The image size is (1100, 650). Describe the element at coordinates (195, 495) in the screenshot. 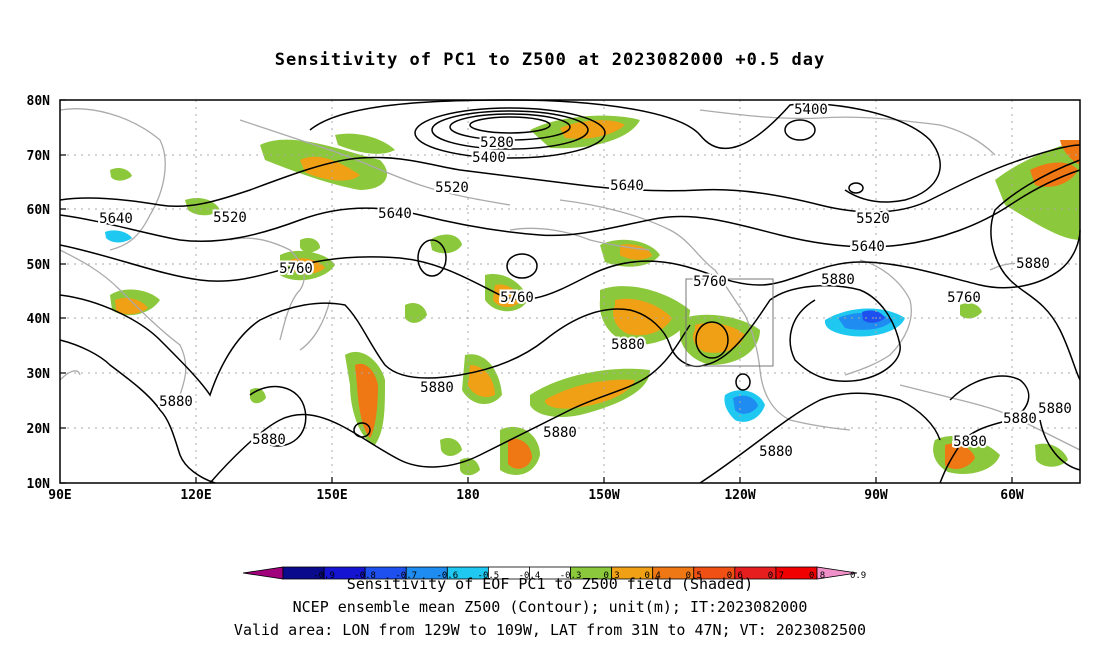

I see `lon-label: 120E` at that location.